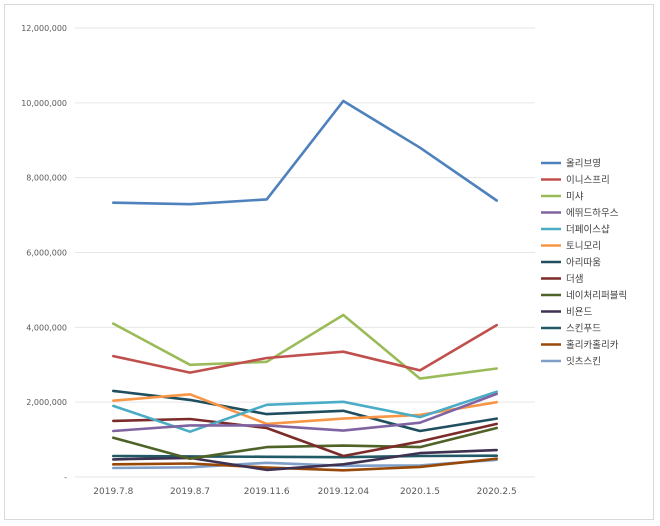 The height and width of the screenshot is (526, 660). What do you see at coordinates (113, 492) in the screenshot?
I see `x-tick-label: 2019.7.8` at bounding box center [113, 492].